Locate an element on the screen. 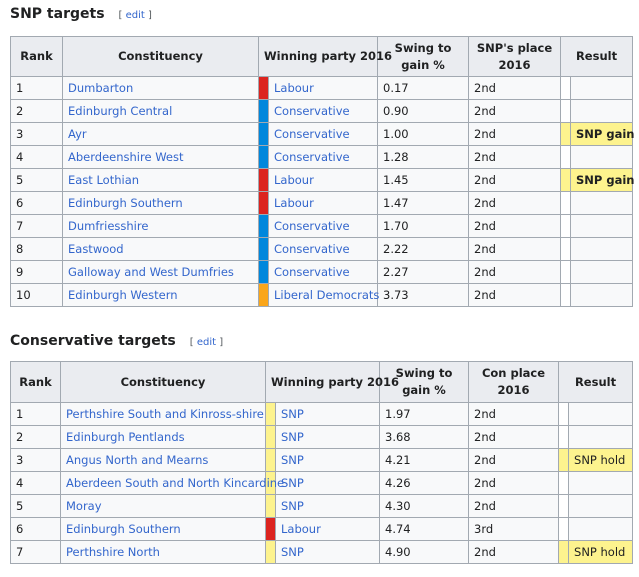  con-edit-link: edit is located at coordinates (206, 342).